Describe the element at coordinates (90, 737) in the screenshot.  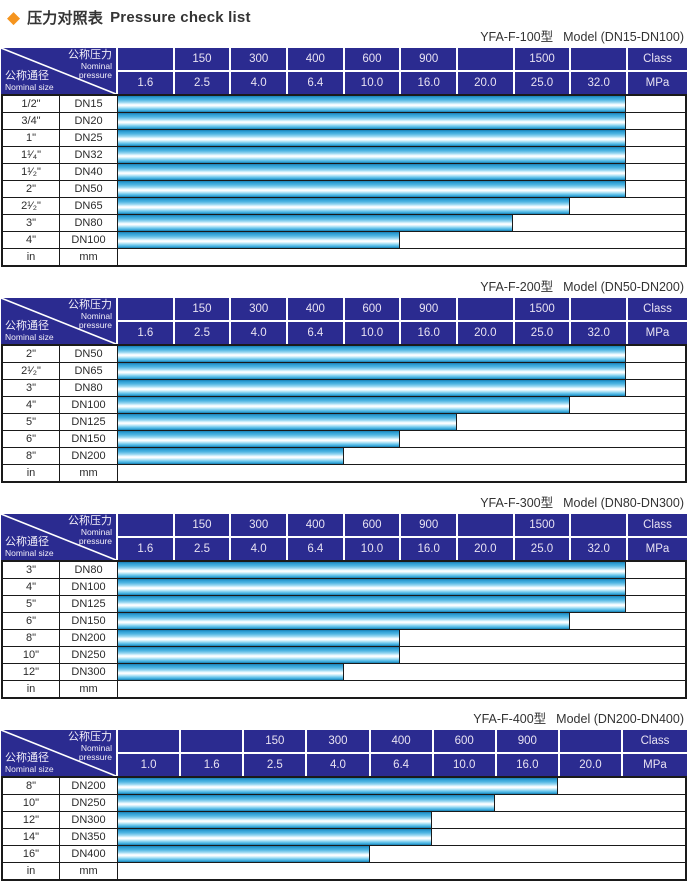
I see `pressure-label-zh: 公称压力` at that location.